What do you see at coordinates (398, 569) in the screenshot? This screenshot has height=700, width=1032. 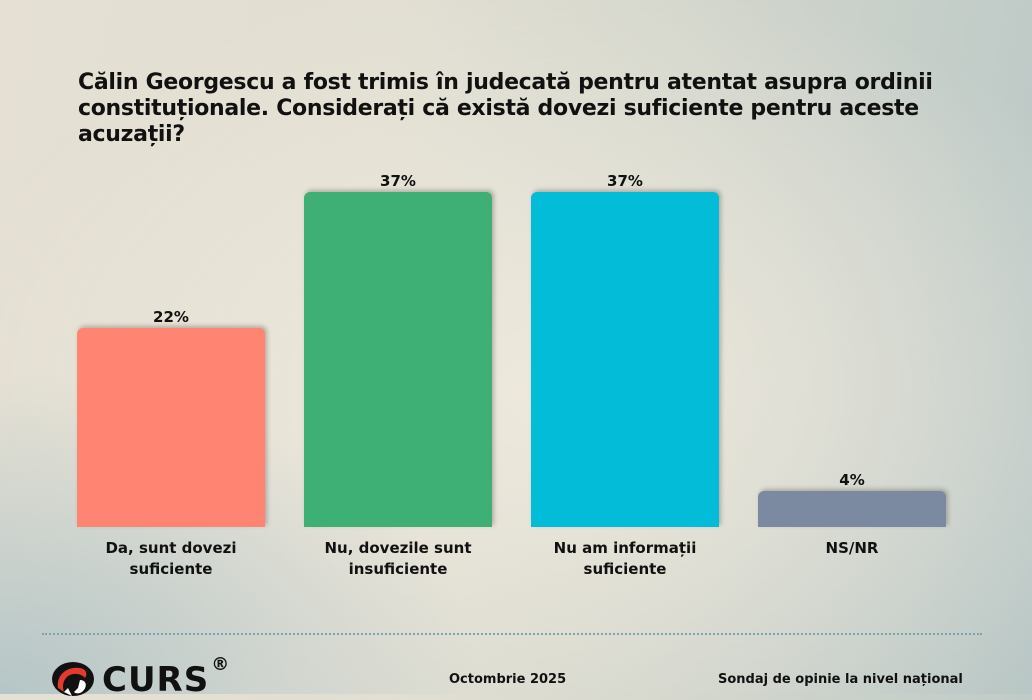 I see `category-line-2: insuficiente` at bounding box center [398, 569].